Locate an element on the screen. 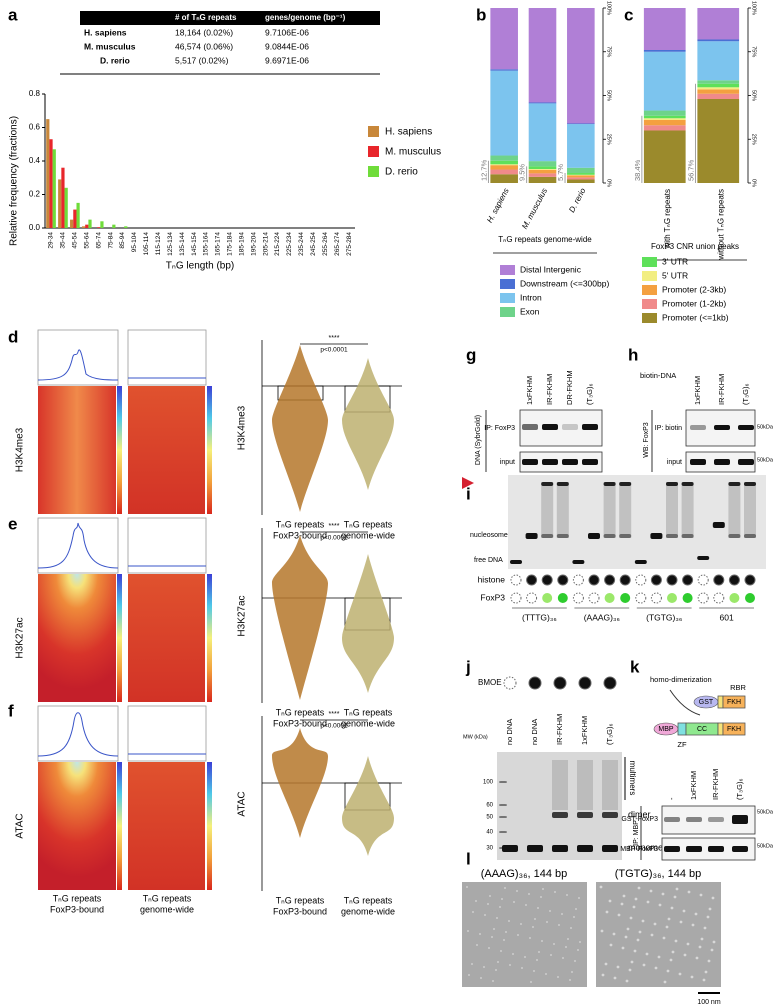 This screenshot has width=780, height=1008. y-tick-label: 0.4 is located at coordinates (35, 160).